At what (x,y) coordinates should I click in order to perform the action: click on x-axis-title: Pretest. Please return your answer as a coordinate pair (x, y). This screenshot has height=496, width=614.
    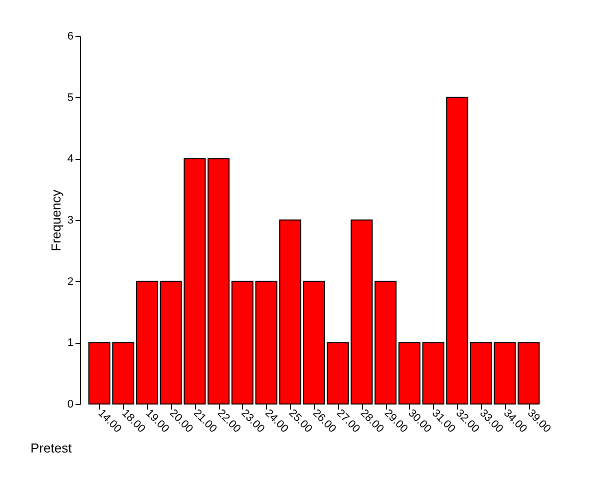
    Looking at the image, I should click on (51, 448).